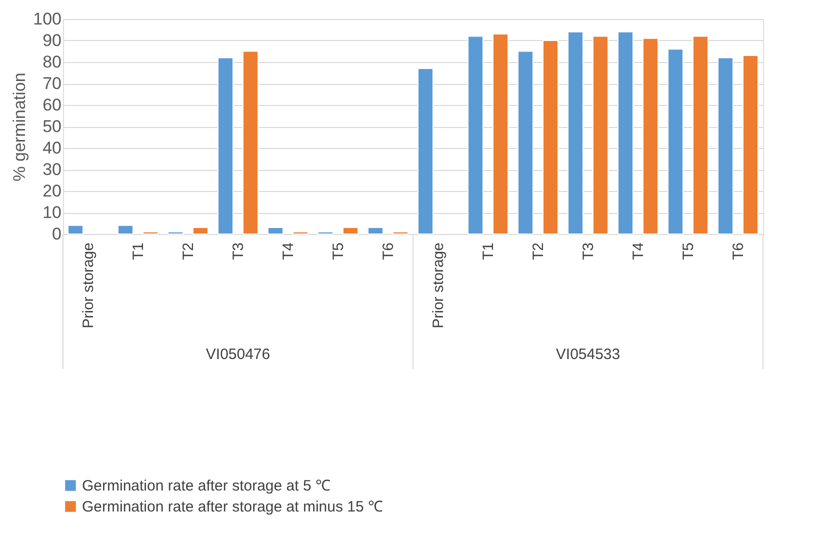 Image resolution: width=837 pixels, height=557 pixels. What do you see at coordinates (52, 83) in the screenshot?
I see `y-tick-label: 70` at bounding box center [52, 83].